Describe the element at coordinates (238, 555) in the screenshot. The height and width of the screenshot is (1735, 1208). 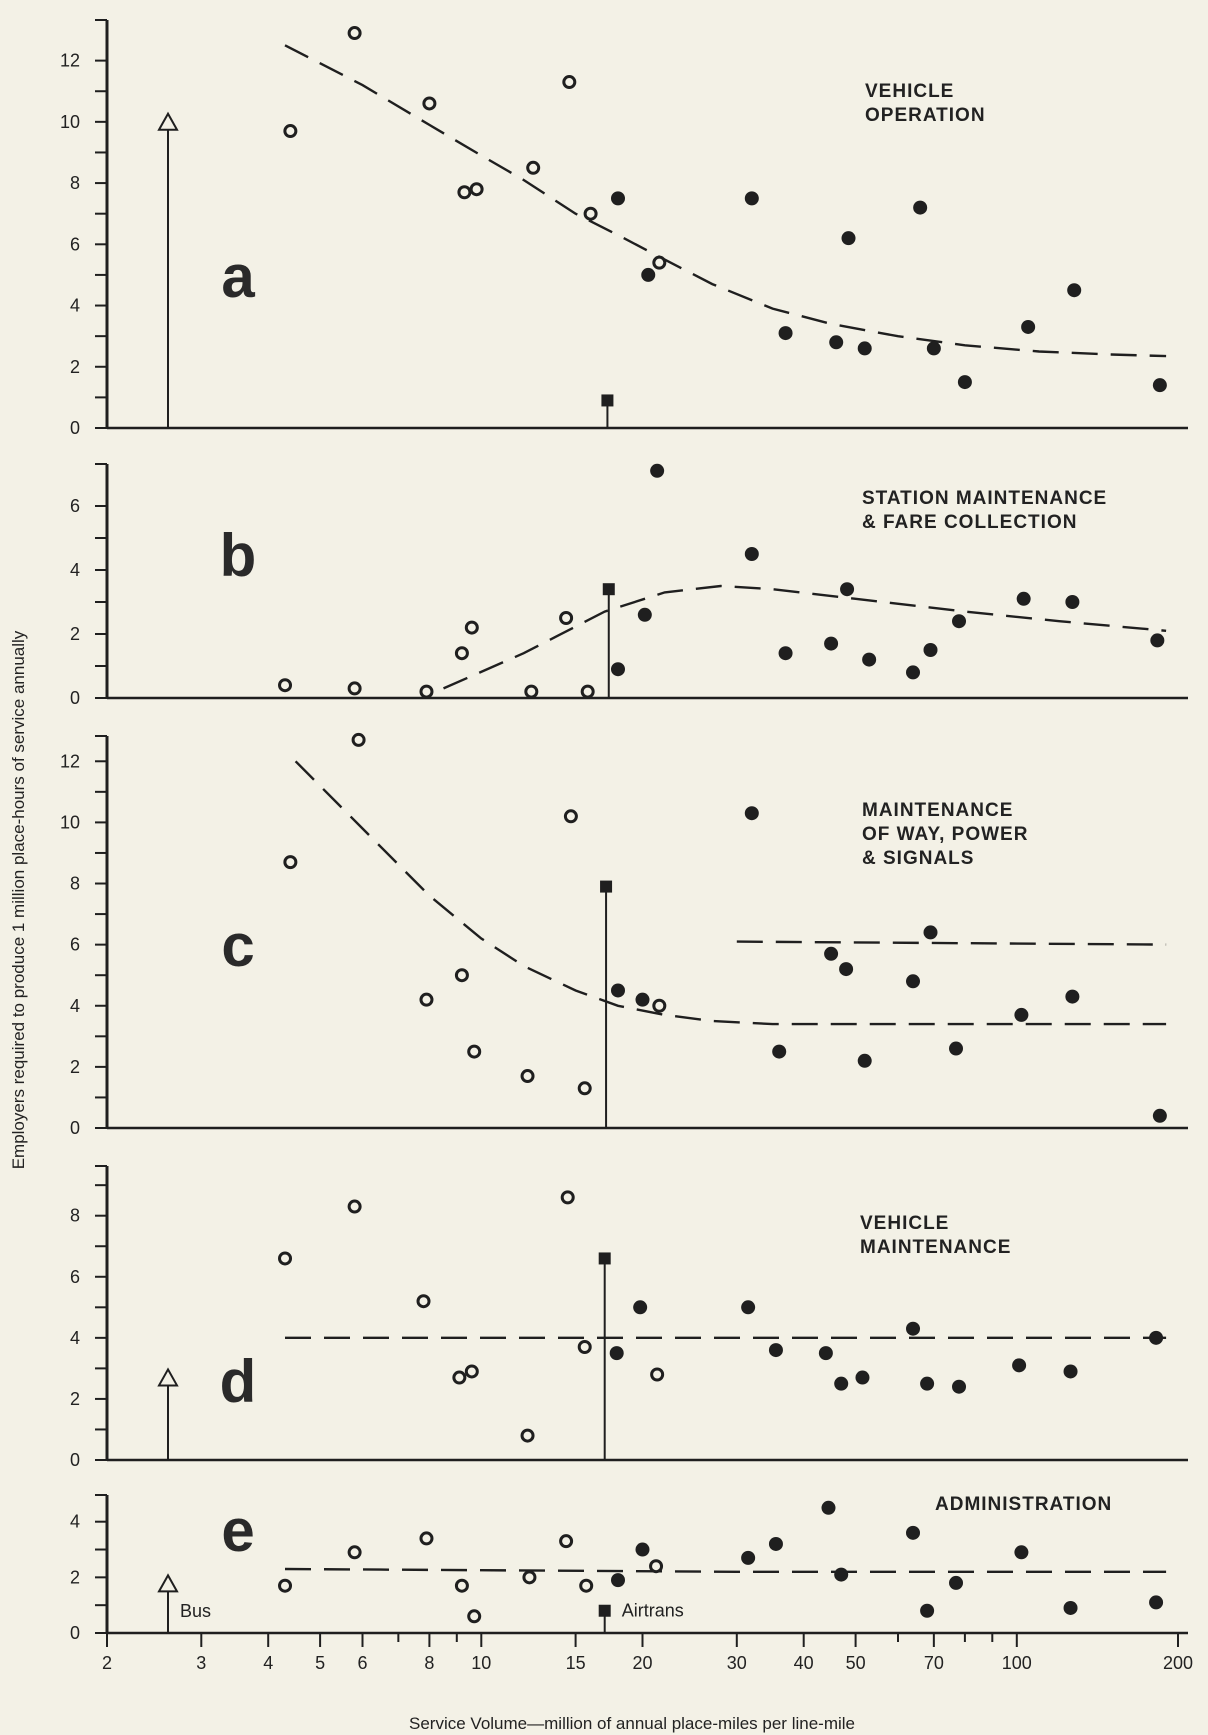
I see `panel-letter-b: b` at that location.